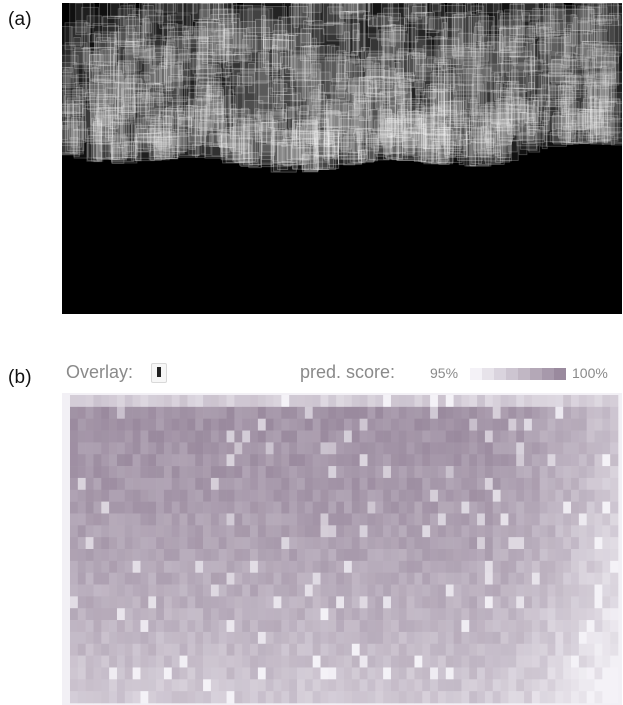 Image resolution: width=623 pixels, height=705 pixels. What do you see at coordinates (159, 373) in the screenshot?
I see `overlay-toggle` at bounding box center [159, 373].